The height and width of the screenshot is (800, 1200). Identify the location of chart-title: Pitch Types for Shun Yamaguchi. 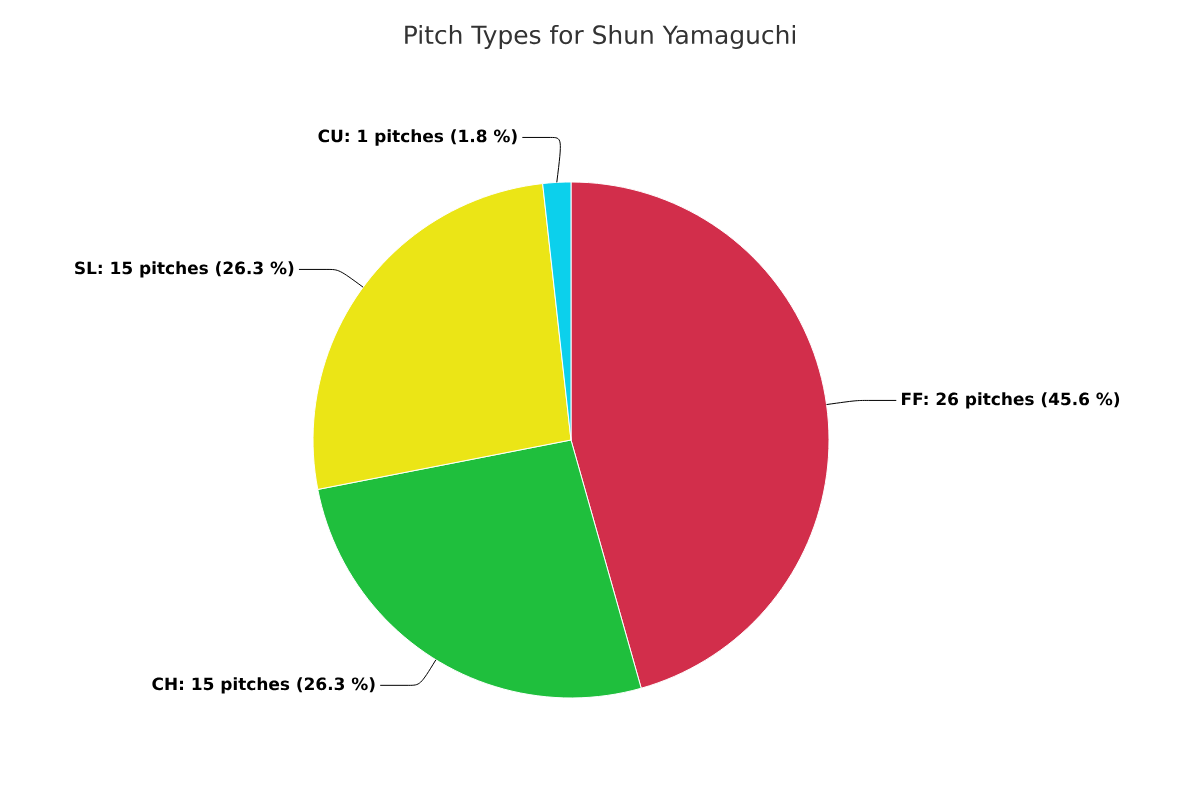
(600, 37).